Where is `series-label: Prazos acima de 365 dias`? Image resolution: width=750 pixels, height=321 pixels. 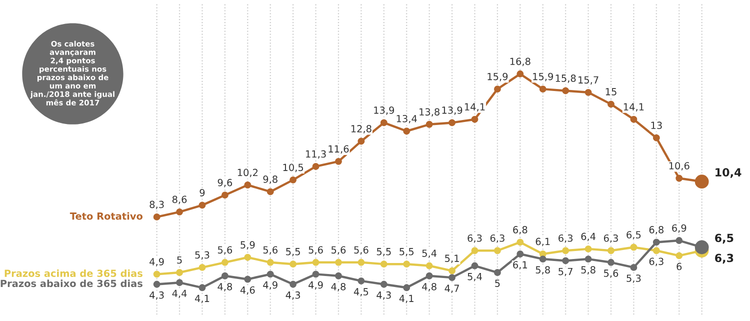 series-label: Prazos acima de 365 dias is located at coordinates (73, 273).